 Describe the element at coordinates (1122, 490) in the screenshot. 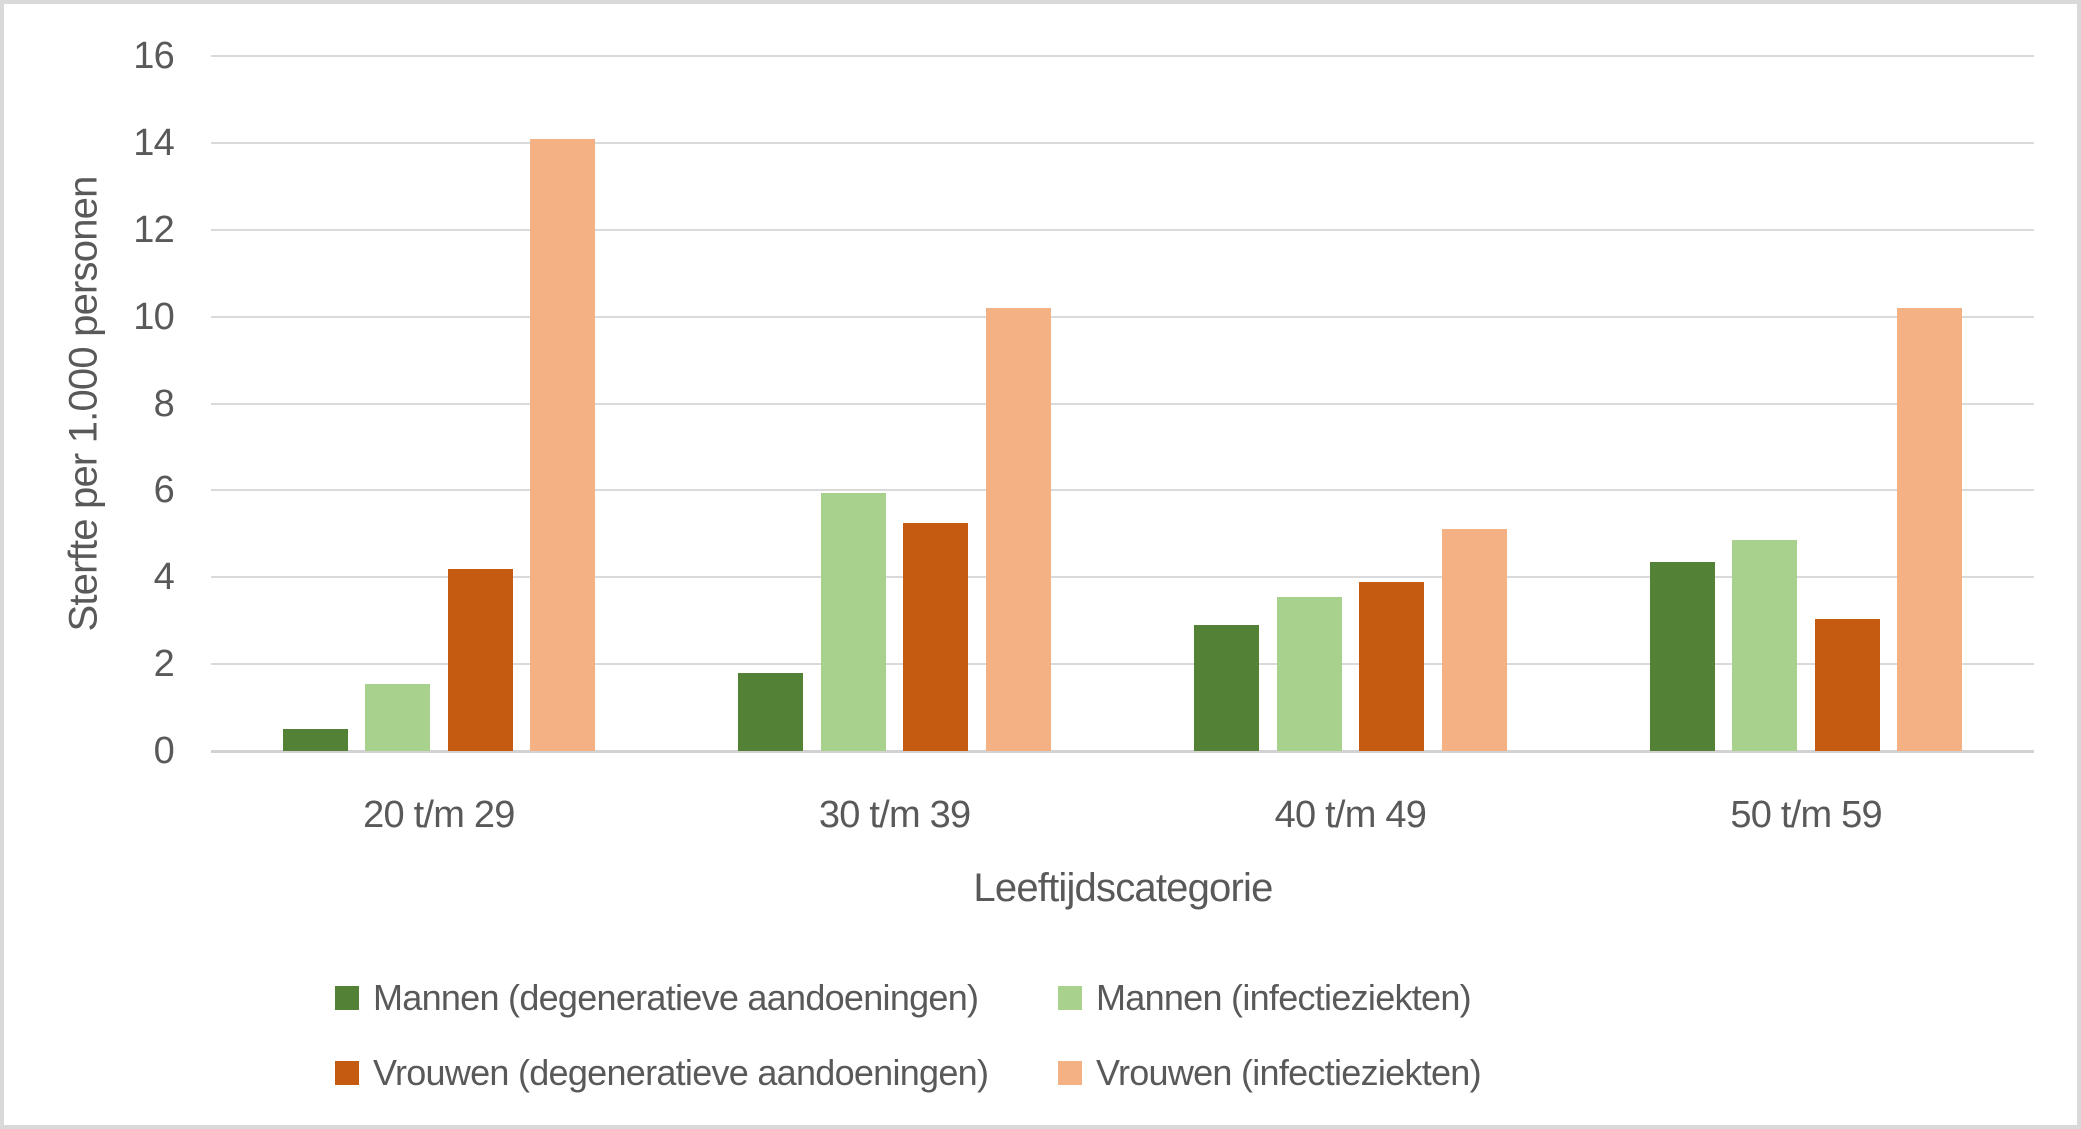

I see `gridline-y6` at that location.